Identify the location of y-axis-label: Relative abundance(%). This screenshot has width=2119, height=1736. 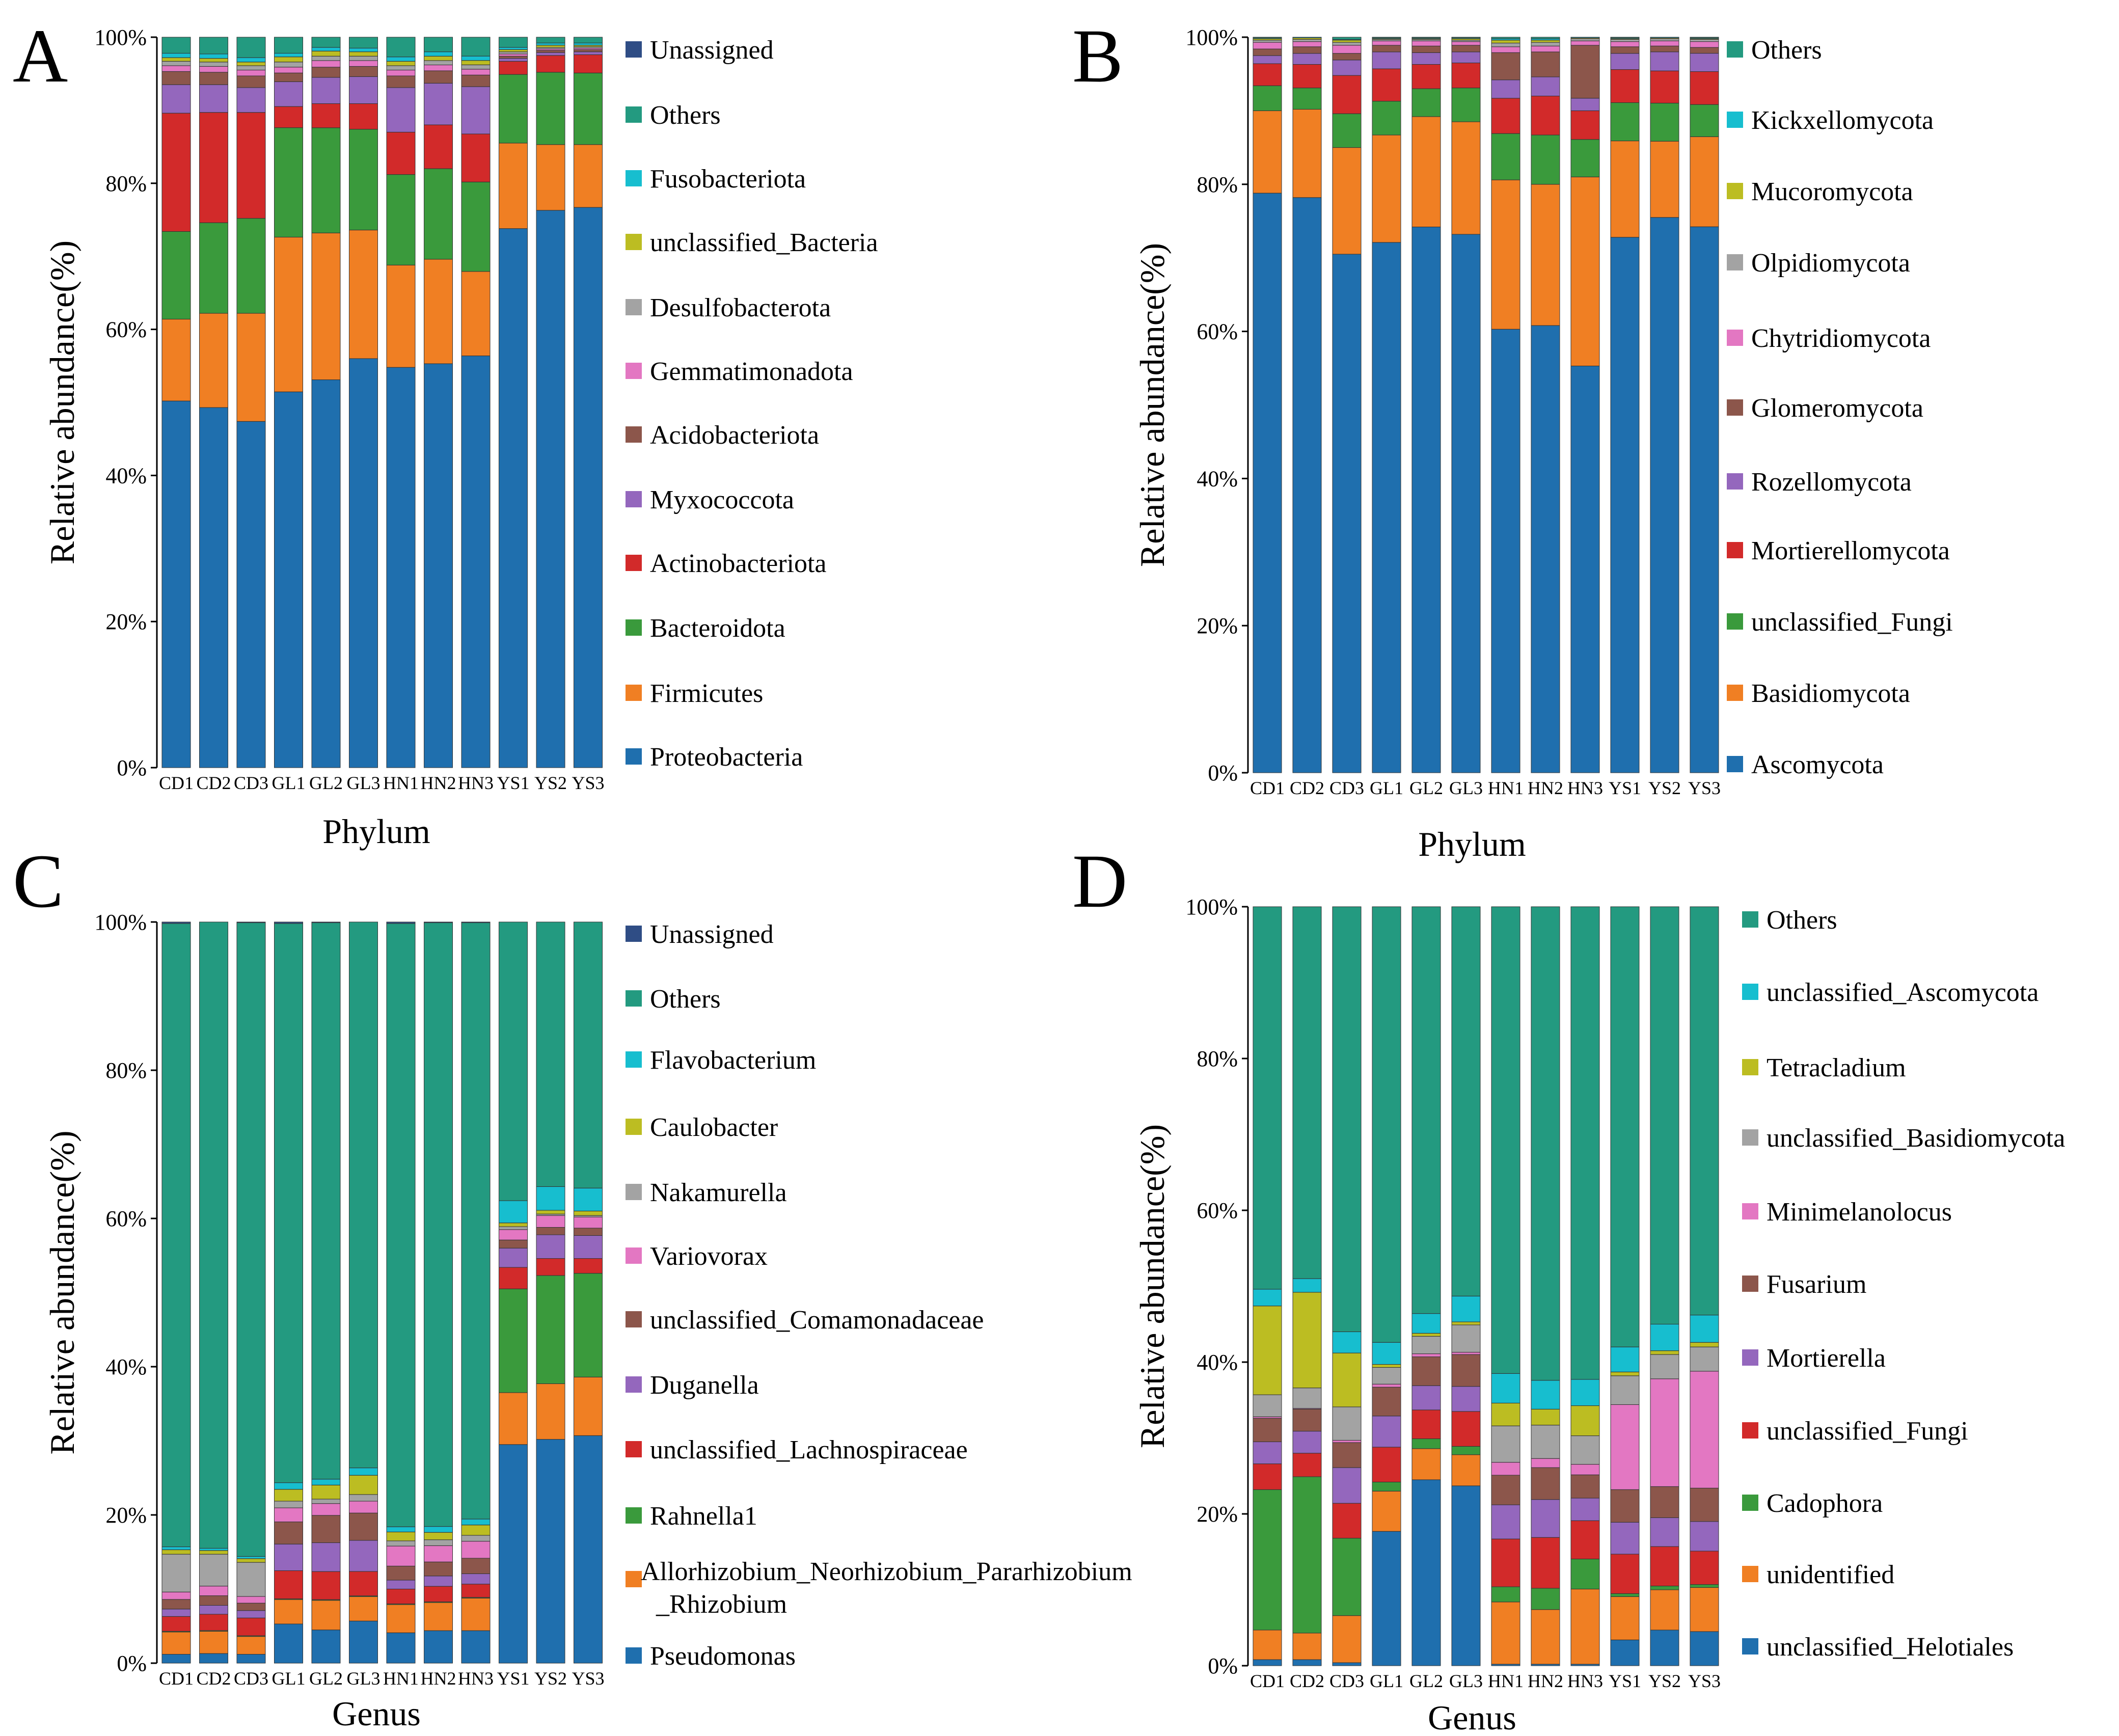
(1152, 1286).